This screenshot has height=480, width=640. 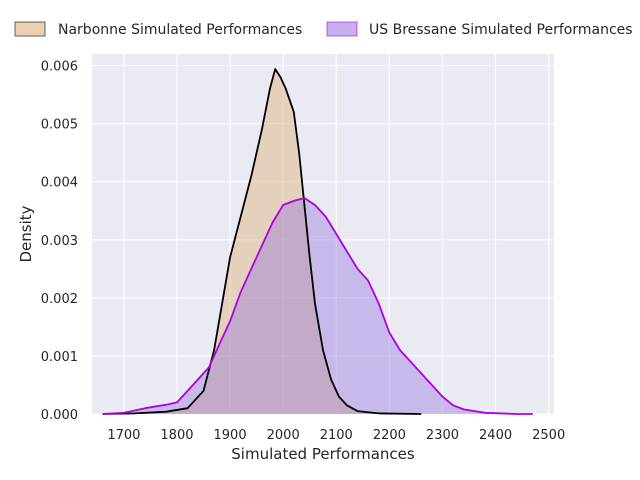 I want to click on legend-swatch-us-bressane, so click(x=342, y=29).